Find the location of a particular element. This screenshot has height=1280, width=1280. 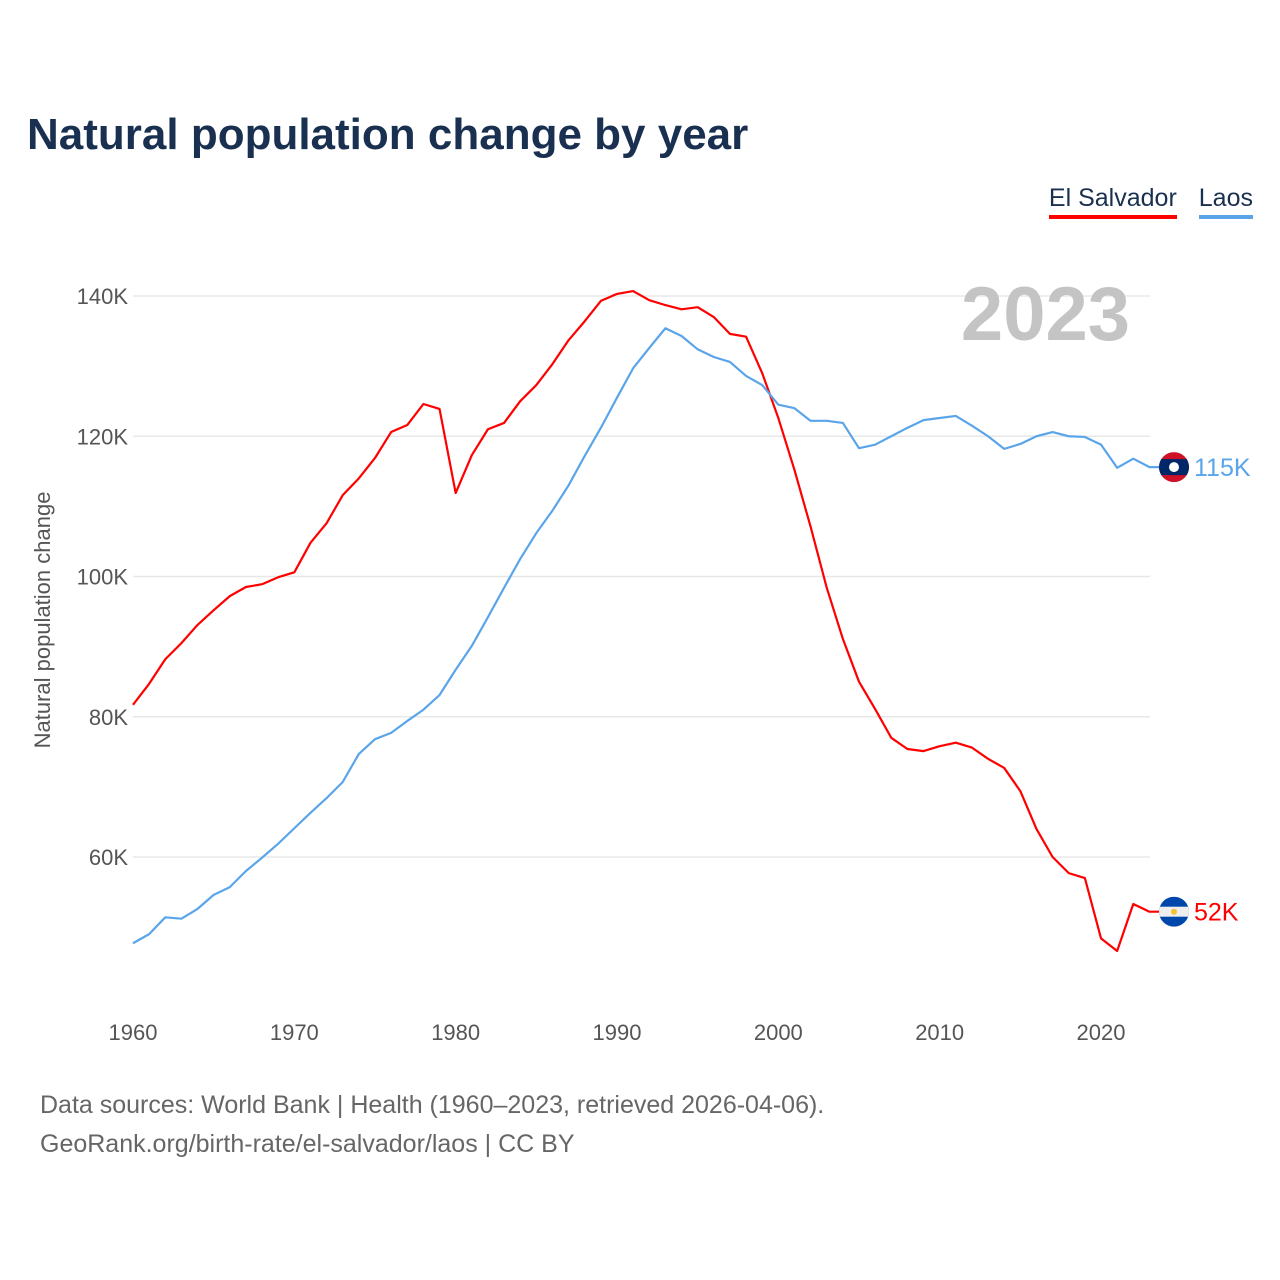

y-tick-label: 140K is located at coordinates (103, 296).